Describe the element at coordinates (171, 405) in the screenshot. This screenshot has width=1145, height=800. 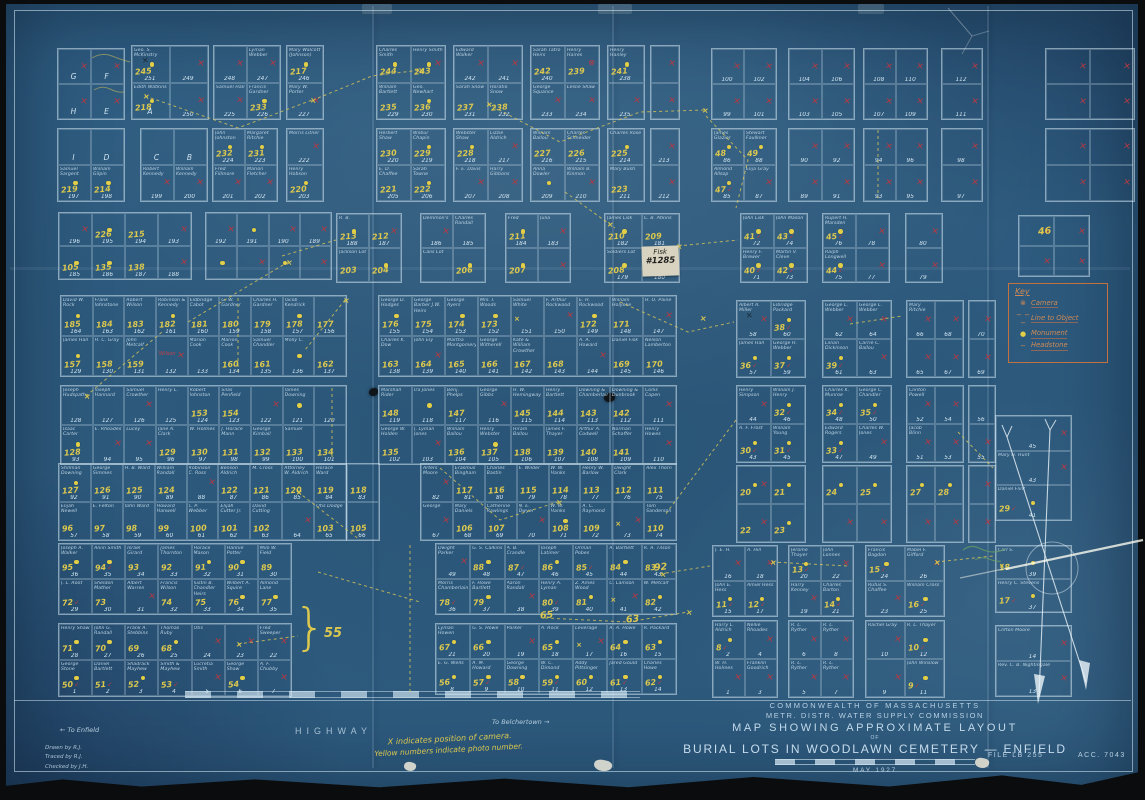
I see `lot-cell: Henry L. 125` at that location.